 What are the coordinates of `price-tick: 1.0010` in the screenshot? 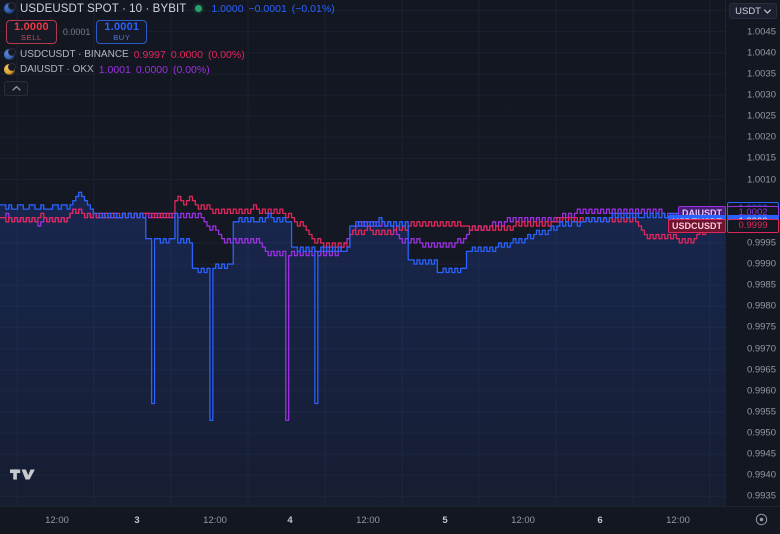 It's located at (761, 180).